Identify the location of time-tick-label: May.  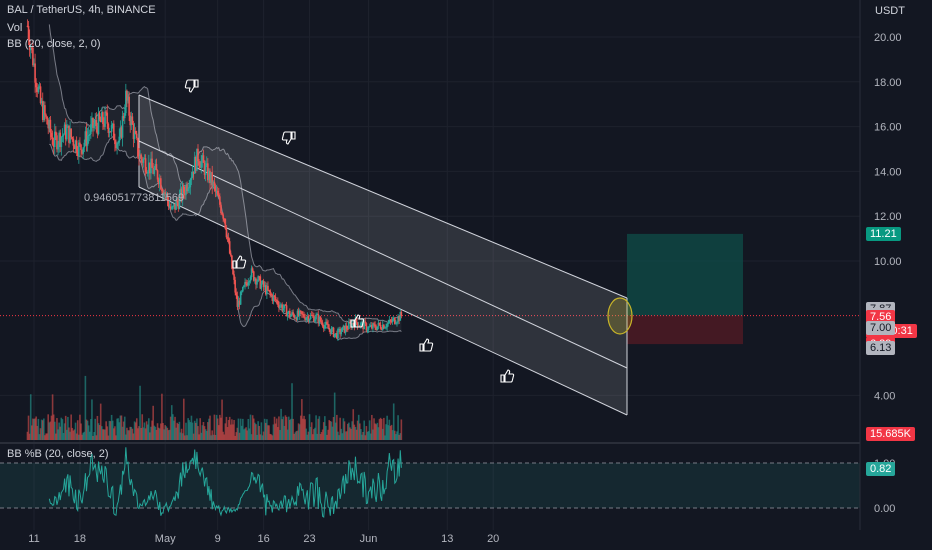
(165, 539).